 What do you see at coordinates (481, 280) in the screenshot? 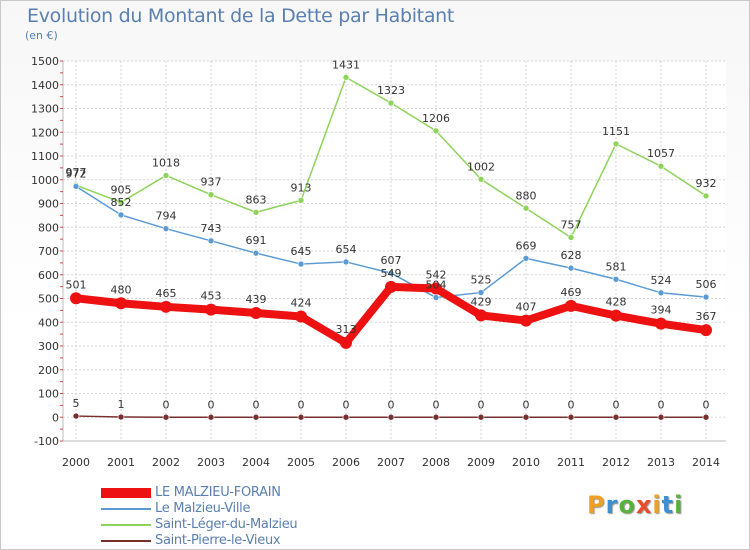
I see `data-label: 525` at bounding box center [481, 280].